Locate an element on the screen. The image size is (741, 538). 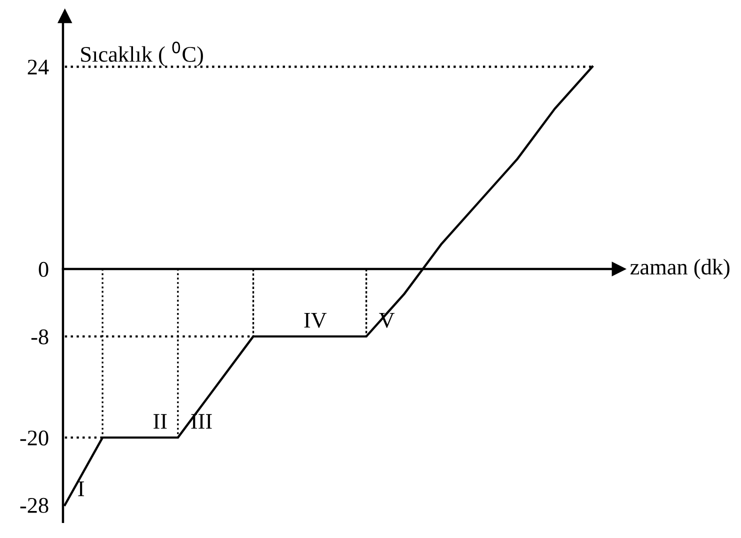
y-tick-label: -20 is located at coordinates (34, 438).